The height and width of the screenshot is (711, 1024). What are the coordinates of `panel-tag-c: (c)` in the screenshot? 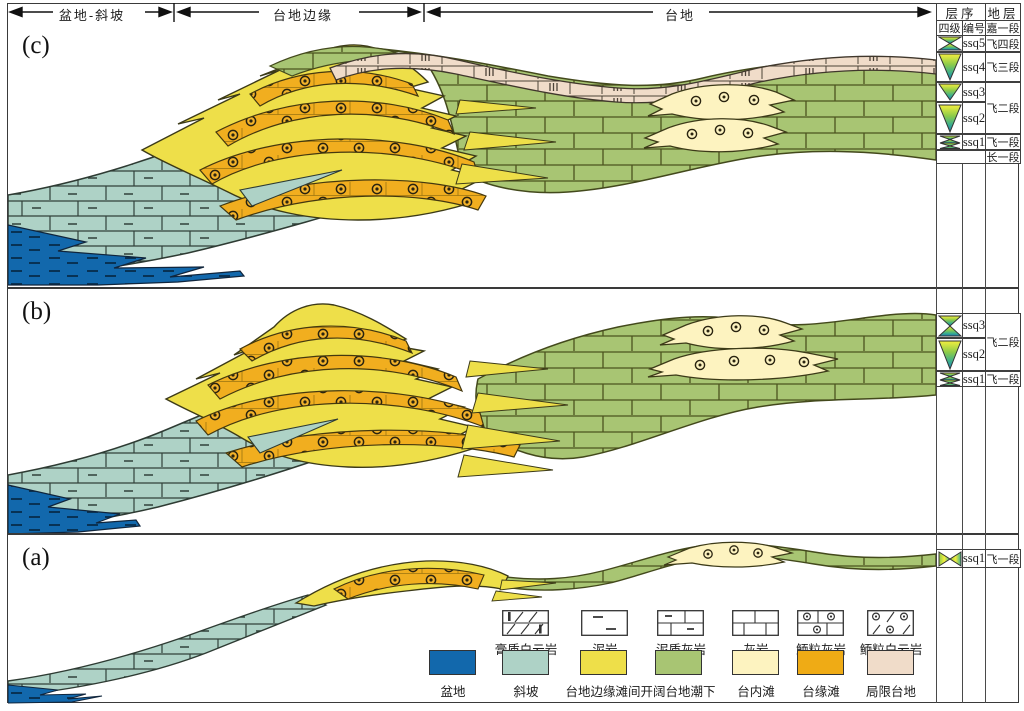 It's located at (36, 45).